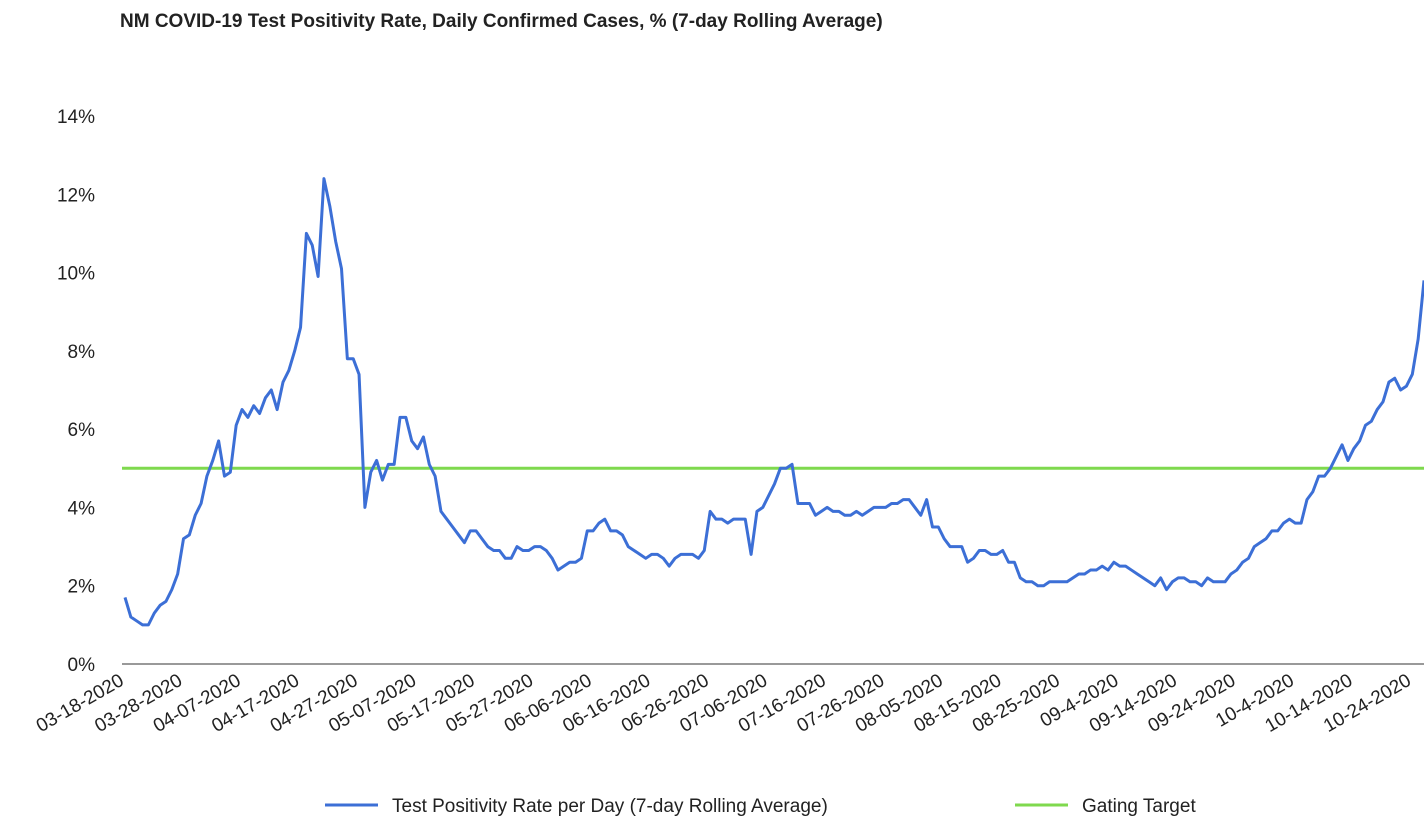 The image size is (1424, 822). Describe the element at coordinates (82, 665) in the screenshot. I see `y-tick-label: 0%` at that location.